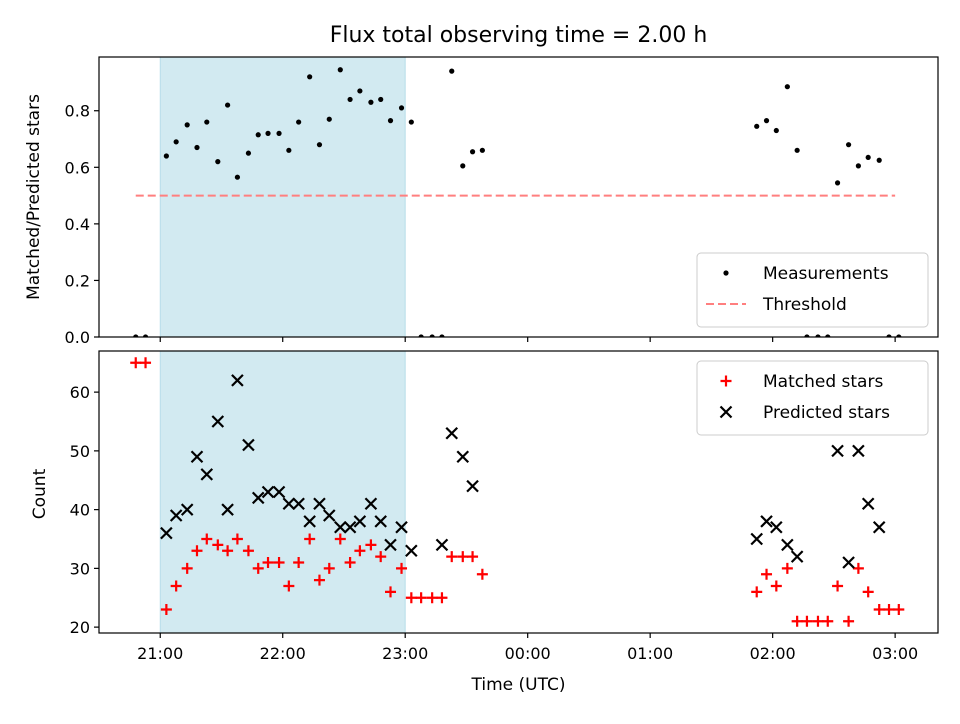 This screenshot has height=724, width=960. Describe the element at coordinates (826, 274) in the screenshot. I see `legend-label: Measurements` at that location.